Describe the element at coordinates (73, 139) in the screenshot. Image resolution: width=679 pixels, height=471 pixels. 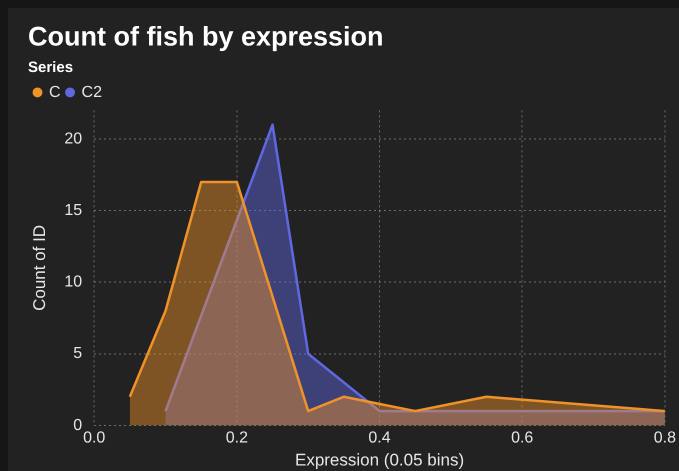
I see `y-tick-label: 20` at that location.